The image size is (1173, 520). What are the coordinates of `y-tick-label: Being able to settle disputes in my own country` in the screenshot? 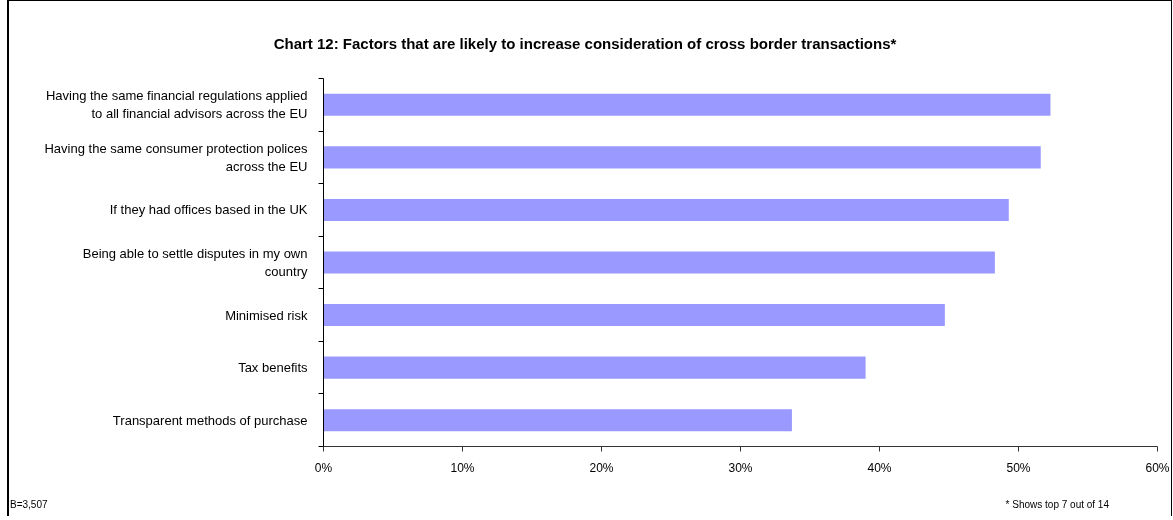 It's located at (195, 262).